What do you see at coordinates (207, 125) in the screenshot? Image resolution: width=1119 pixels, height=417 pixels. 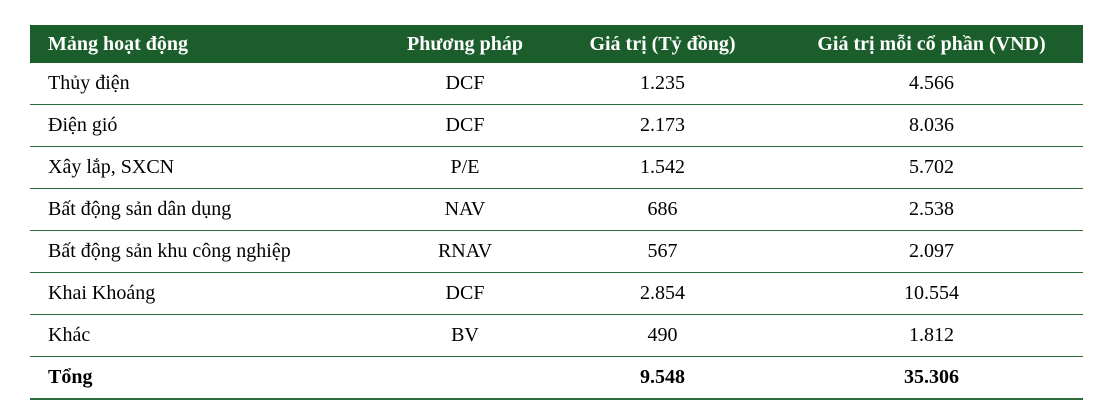 I see `table-cell: Điện gió` at bounding box center [207, 125].